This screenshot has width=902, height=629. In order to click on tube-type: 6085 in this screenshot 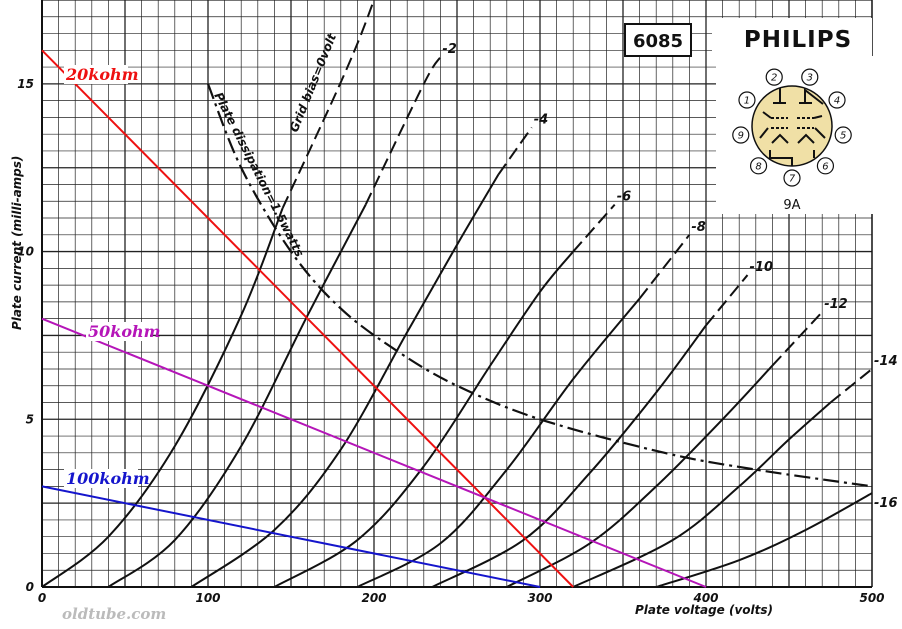, I will do `click(658, 41)`.